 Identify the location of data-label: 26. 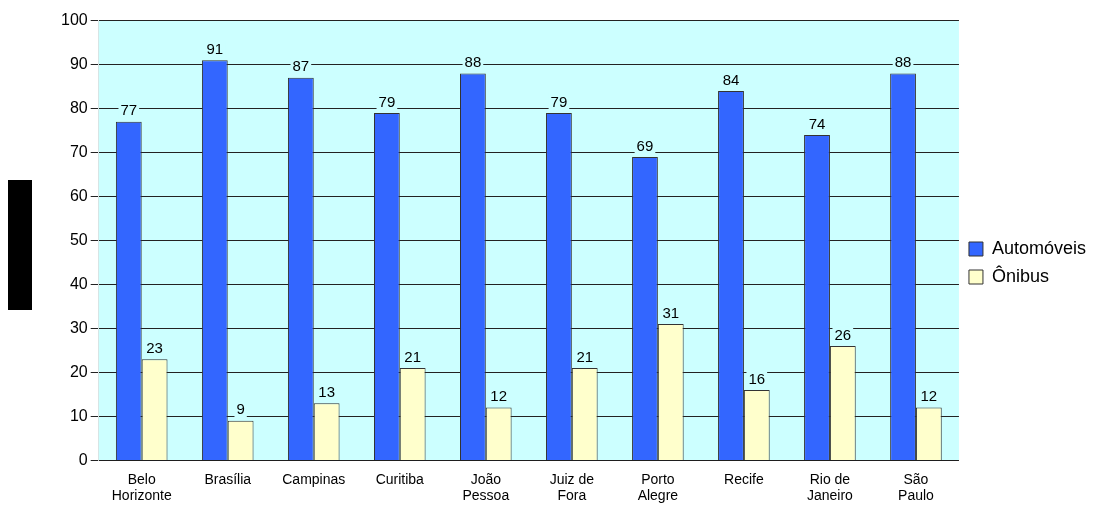
(843, 334).